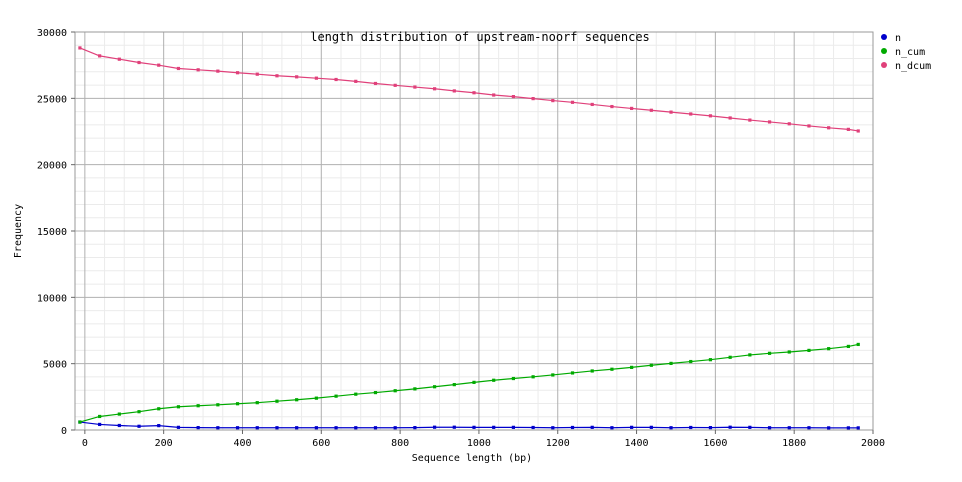 This screenshot has width=962, height=482. I want to click on legend-label-n_dcum: n_dcum, so click(913, 66).